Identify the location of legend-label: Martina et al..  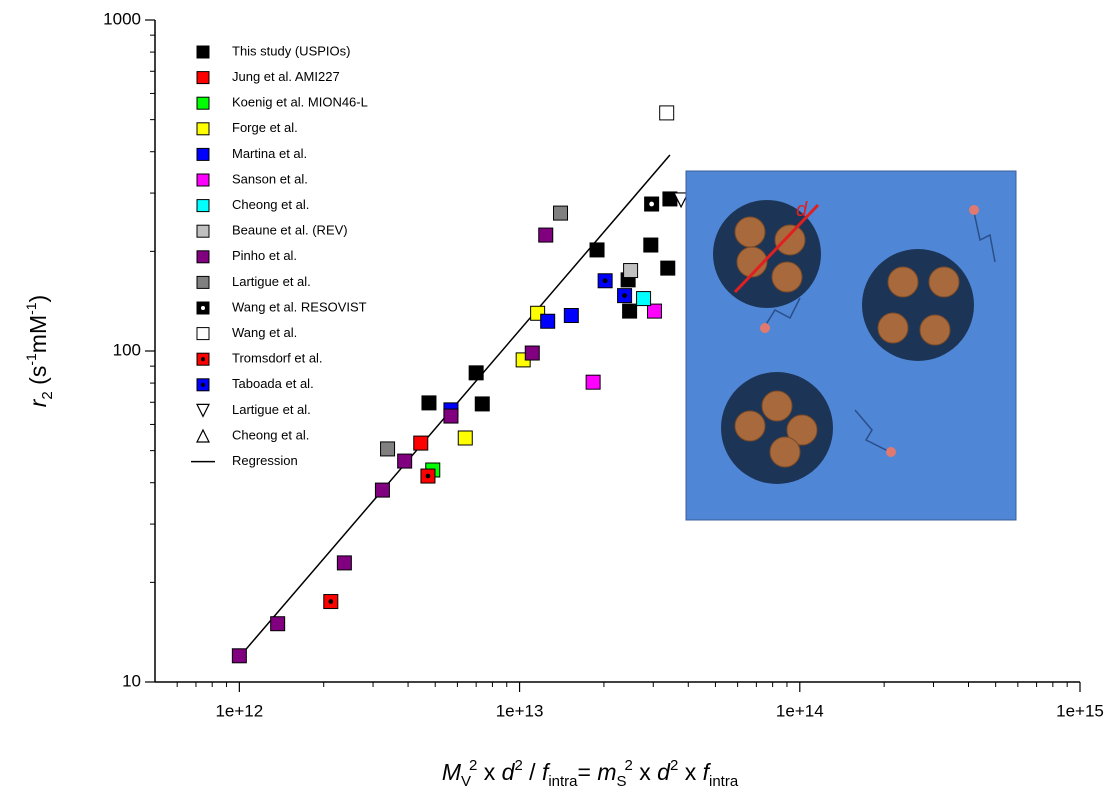
(269, 153).